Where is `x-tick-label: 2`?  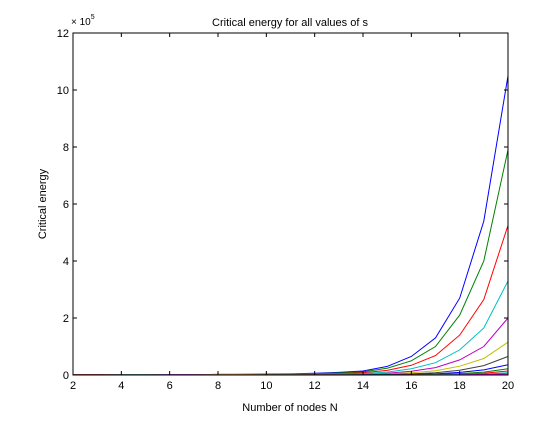
x-tick-label: 2 is located at coordinates (73, 386).